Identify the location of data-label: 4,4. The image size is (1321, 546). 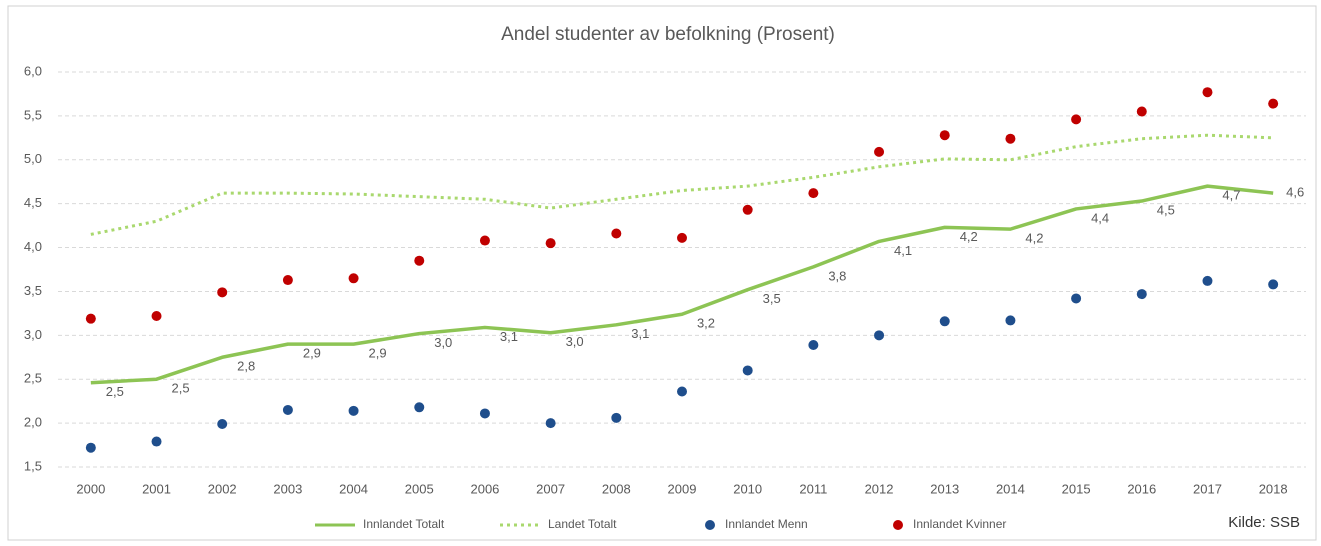
(1100, 217).